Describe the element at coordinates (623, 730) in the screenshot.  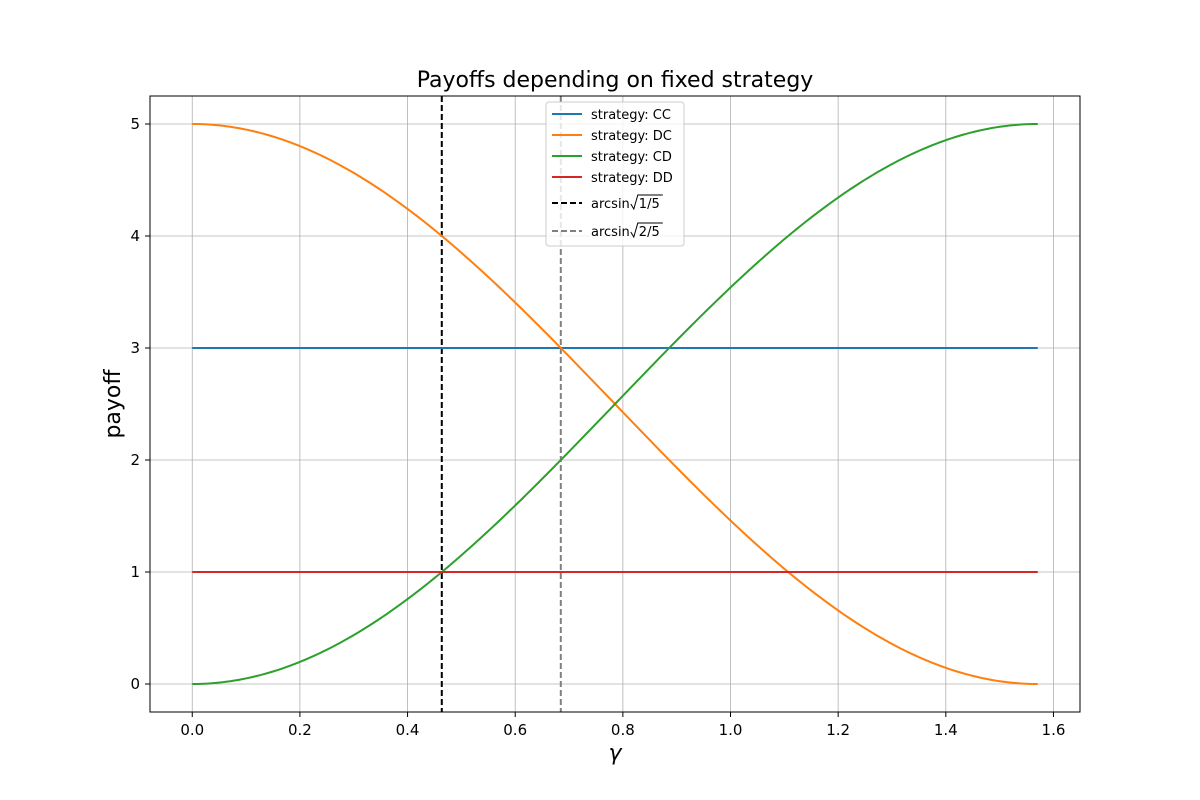
I see `x-tick-label: 0.8` at that location.